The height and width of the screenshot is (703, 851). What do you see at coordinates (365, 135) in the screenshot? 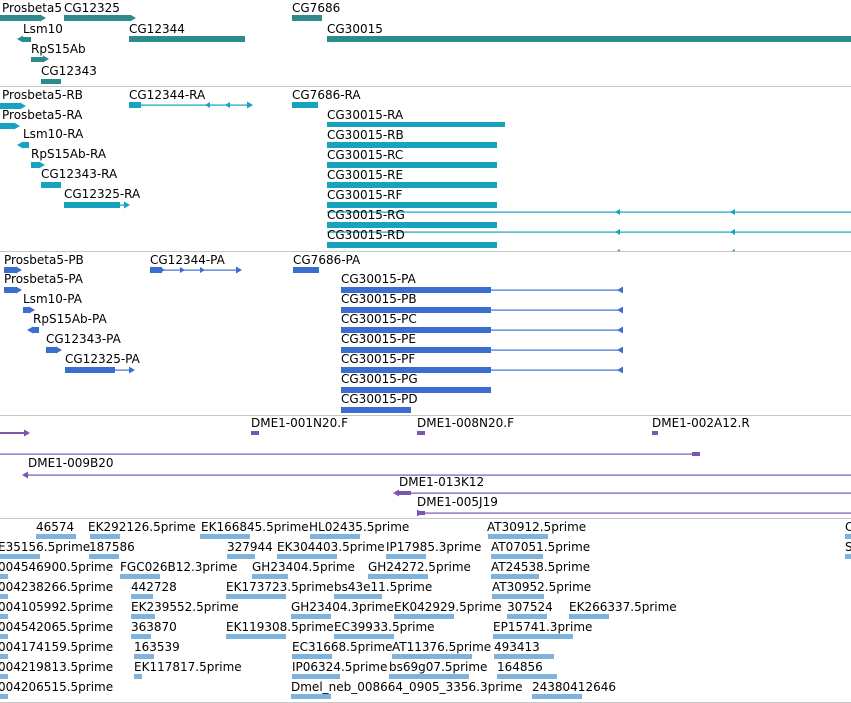
I see `feature-label: CG30015-RB` at bounding box center [365, 135].